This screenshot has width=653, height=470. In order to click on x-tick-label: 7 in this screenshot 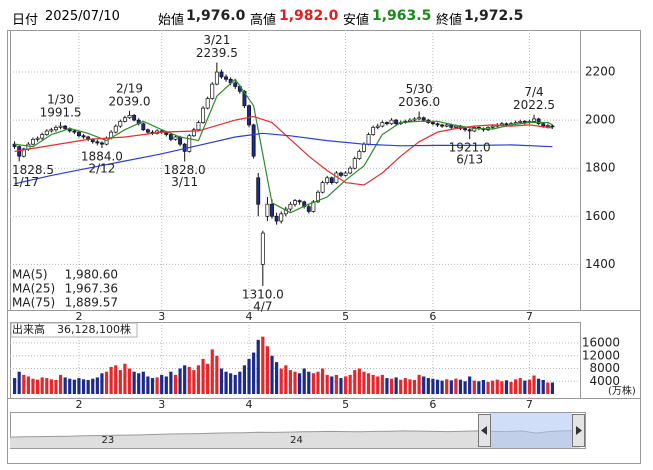, I will do `click(529, 404)`.